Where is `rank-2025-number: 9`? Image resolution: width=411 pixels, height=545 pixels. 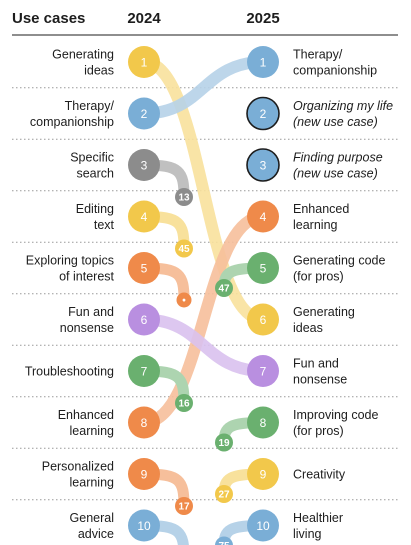
rank-2025-number: 9 is located at coordinates (263, 475).